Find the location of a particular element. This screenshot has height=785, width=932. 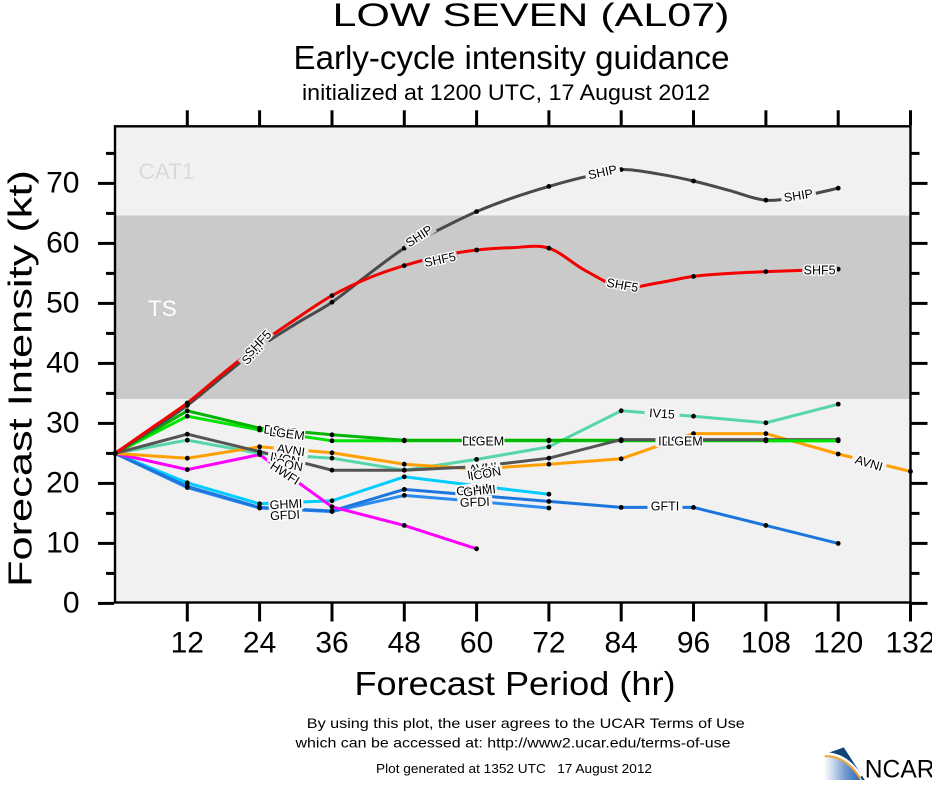

svg-text: 24 is located at coordinates (259, 642).